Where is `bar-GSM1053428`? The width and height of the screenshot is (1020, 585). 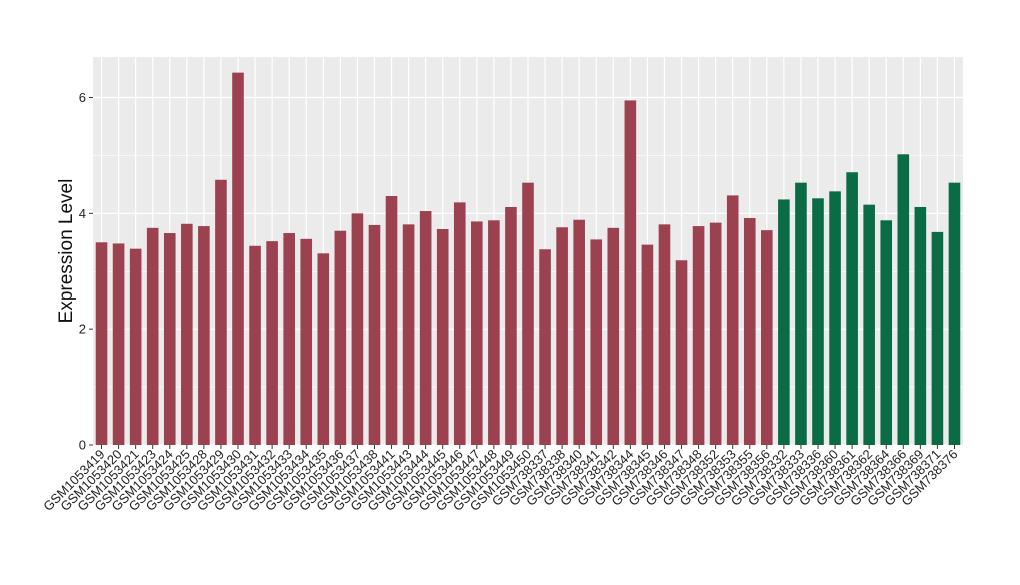 bar-GSM1053428 is located at coordinates (204, 335).